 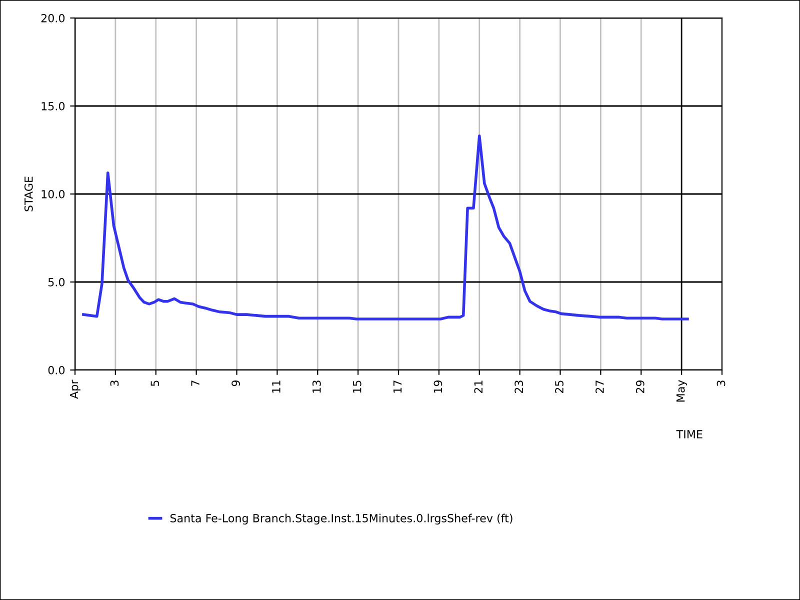 What do you see at coordinates (397, 386) in the screenshot?
I see `x-tick-label: 17` at bounding box center [397, 386].